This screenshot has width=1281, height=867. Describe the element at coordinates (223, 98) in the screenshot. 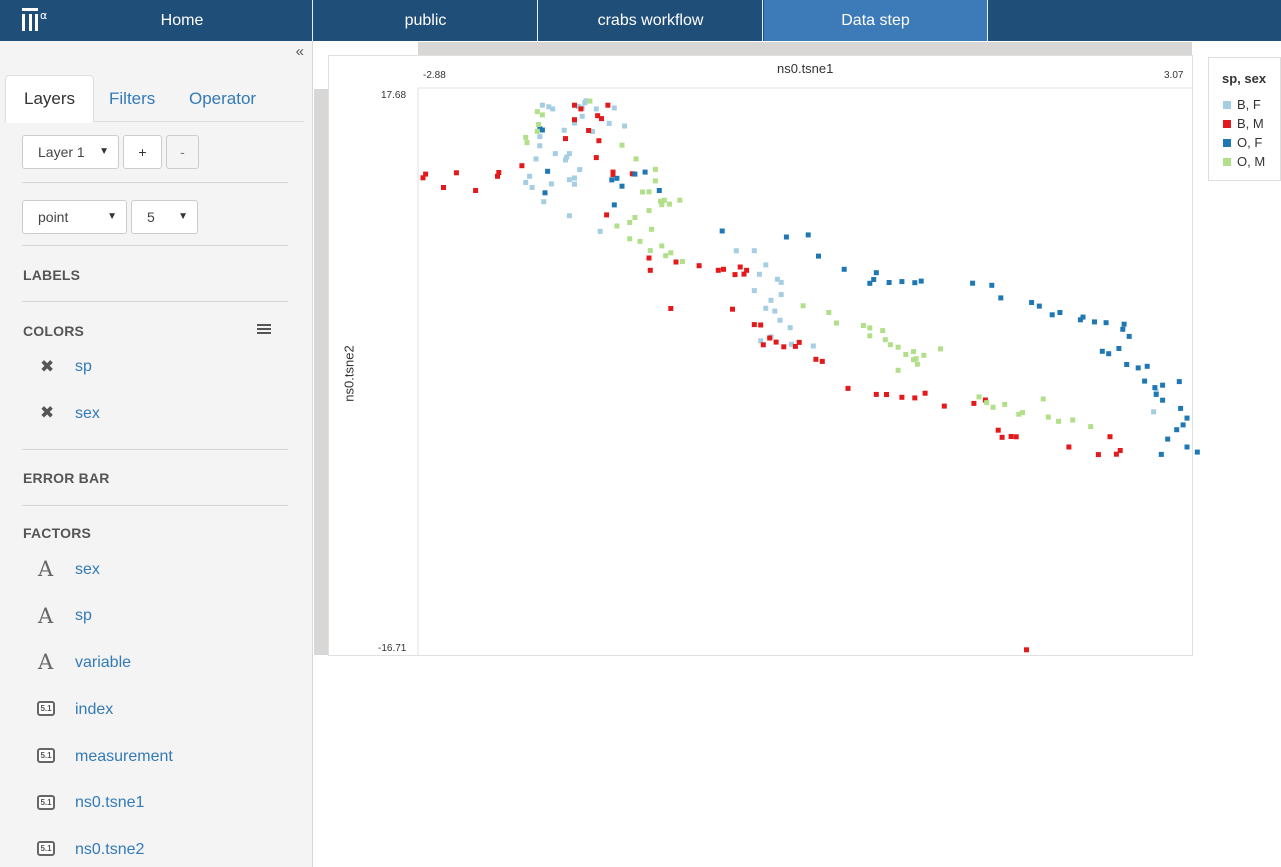

I see `tab-operator: Operator` at that location.